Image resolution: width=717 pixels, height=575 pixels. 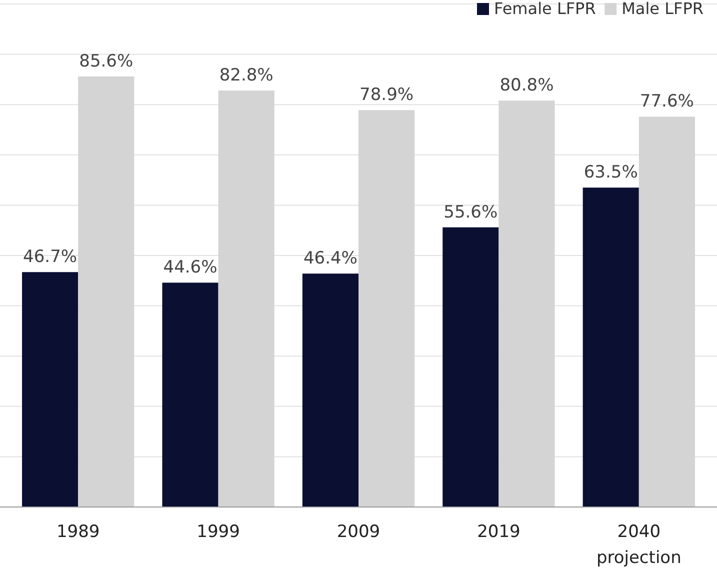 I want to click on x-tick-label: 2040 projection, so click(x=639, y=545).